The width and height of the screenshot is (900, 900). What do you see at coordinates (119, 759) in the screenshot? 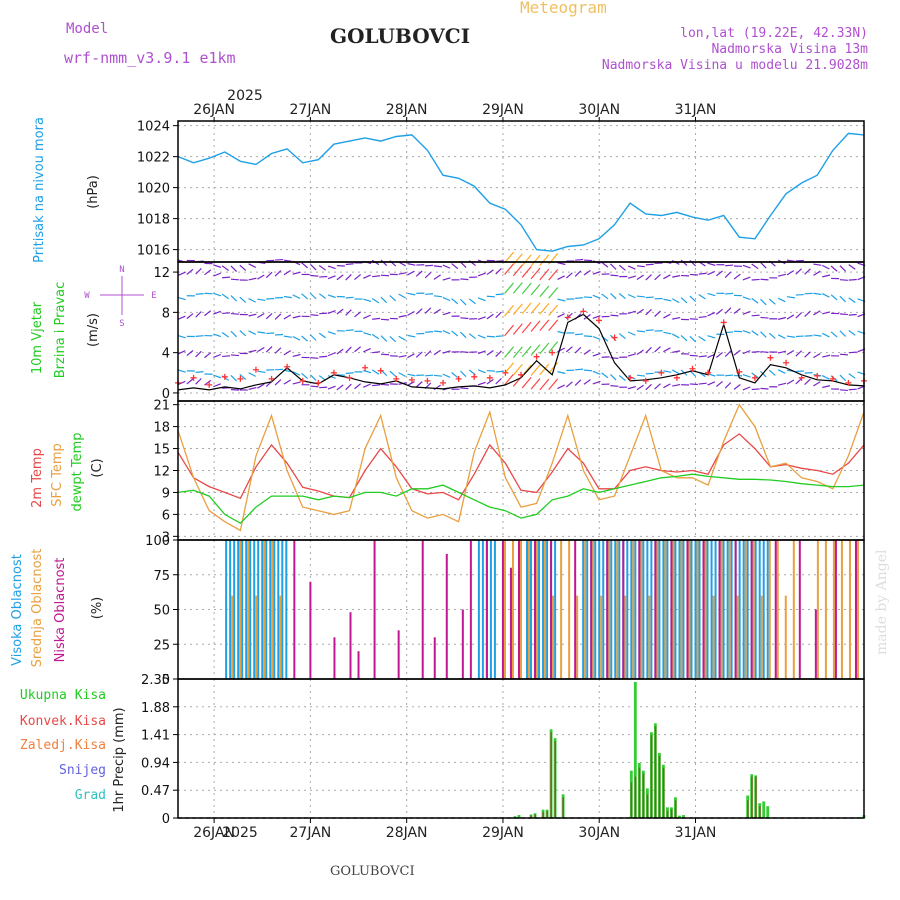
I see `precip-unit: 1hr Precip (mm)` at bounding box center [119, 759].